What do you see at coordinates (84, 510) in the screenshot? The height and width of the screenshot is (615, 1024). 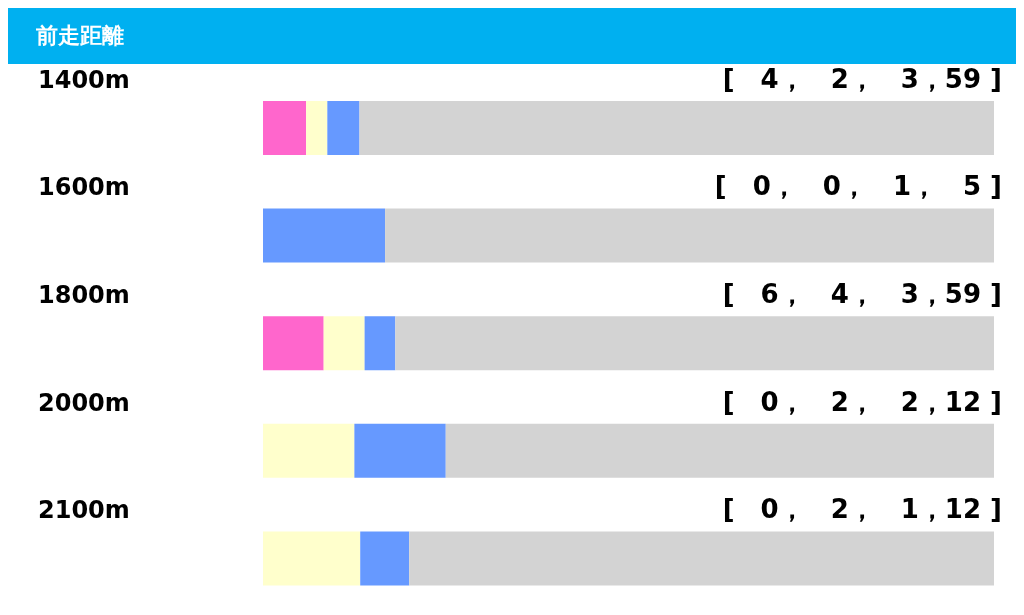 I see `y-tick-label: 2100m` at bounding box center [84, 510].